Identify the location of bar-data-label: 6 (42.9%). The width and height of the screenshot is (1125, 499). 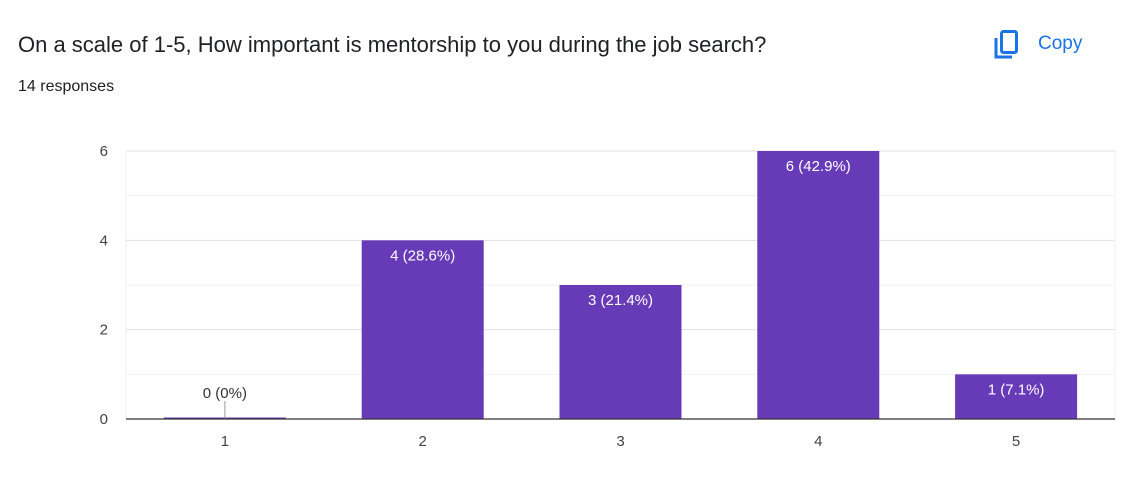
(818, 166).